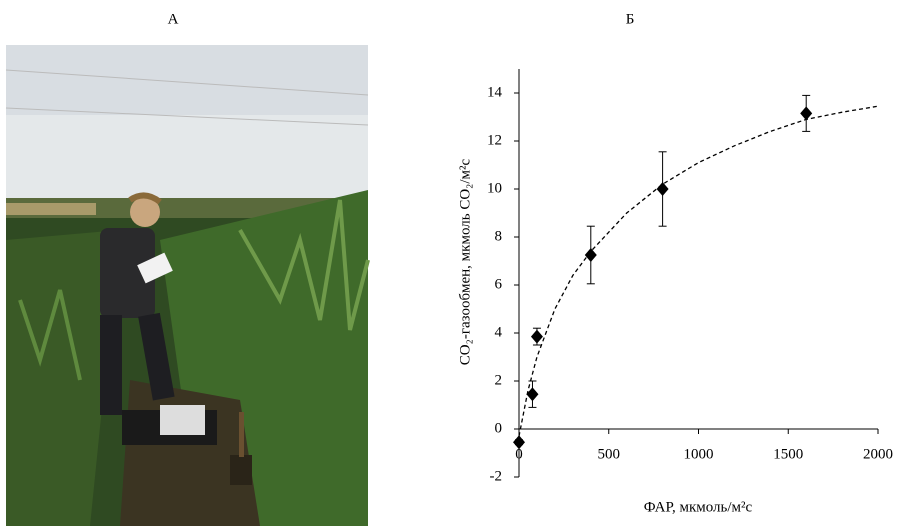  Describe the element at coordinates (499, 428) in the screenshot. I see `y-tick-label: 0` at that location.